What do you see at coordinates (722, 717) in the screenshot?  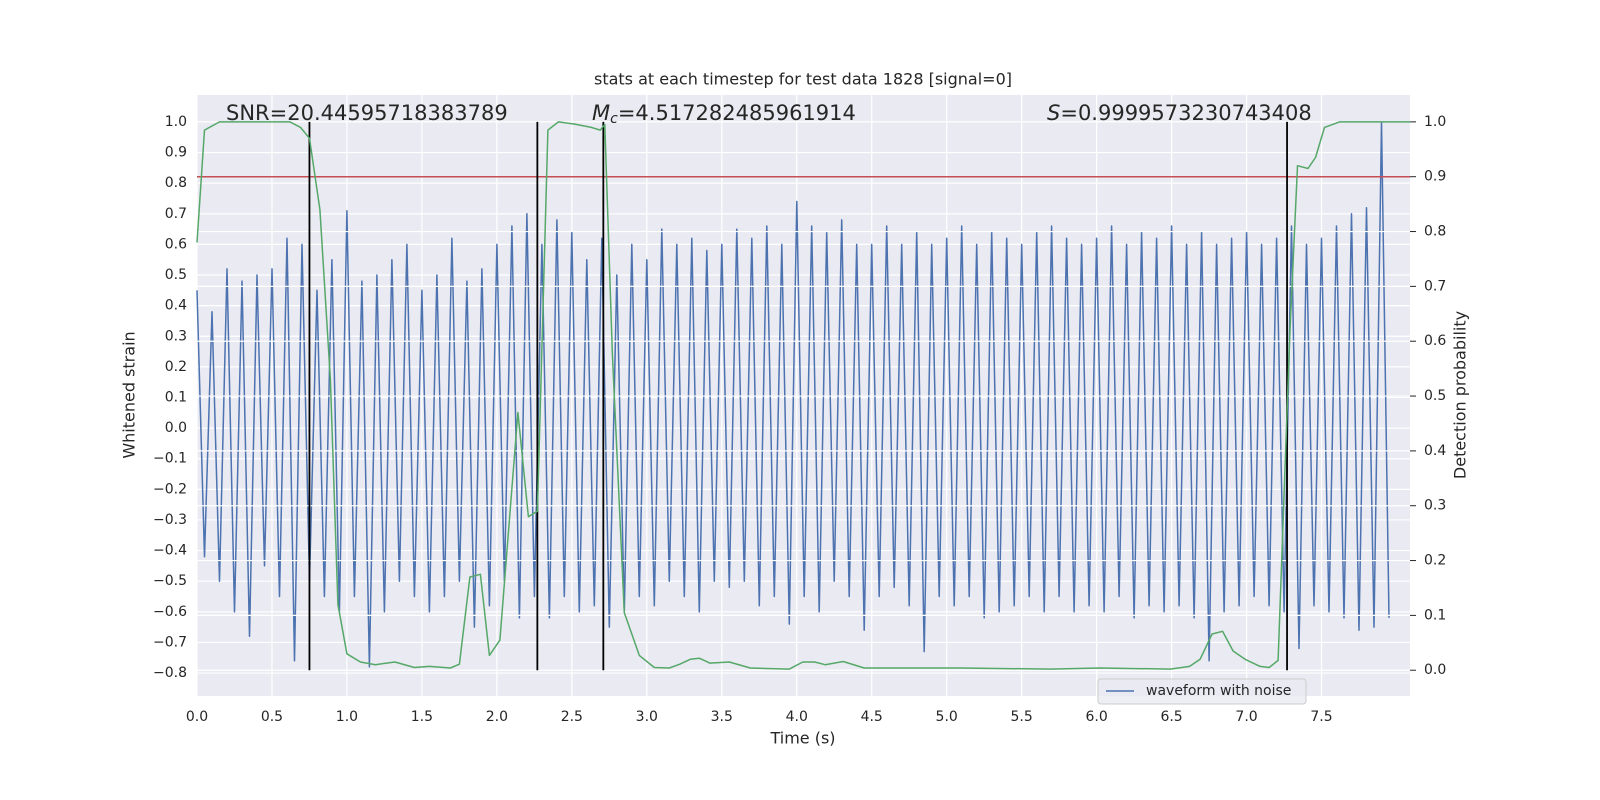 I see `x-tick-label: 3.5` at bounding box center [722, 717].